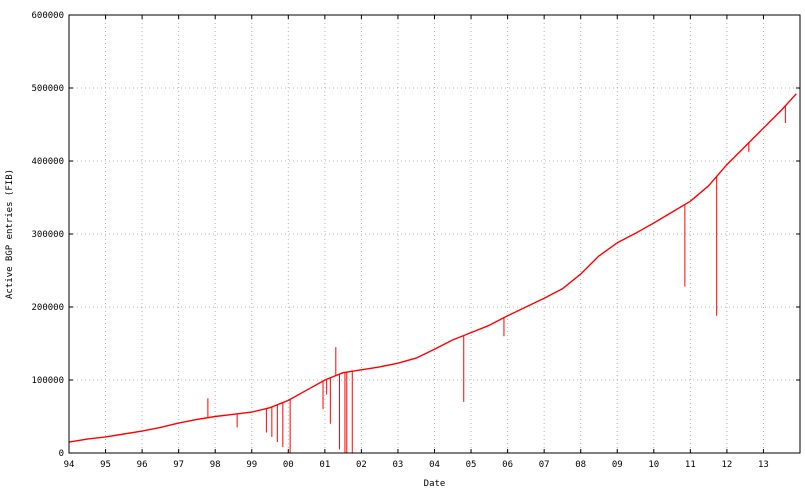  What do you see at coordinates (47, 381) in the screenshot?
I see `y-tick-label: 100000` at bounding box center [47, 381].